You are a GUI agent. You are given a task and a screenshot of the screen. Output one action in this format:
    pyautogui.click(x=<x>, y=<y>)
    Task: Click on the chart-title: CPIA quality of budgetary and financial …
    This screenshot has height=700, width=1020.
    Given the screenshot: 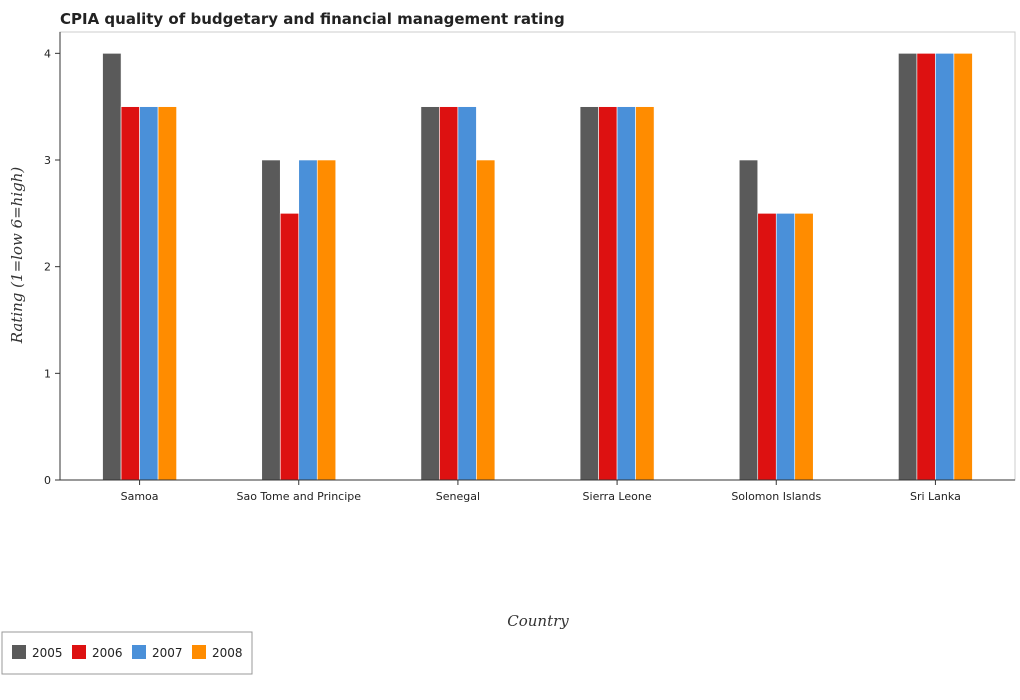 What is the action you would take?
    pyautogui.click(x=312, y=19)
    